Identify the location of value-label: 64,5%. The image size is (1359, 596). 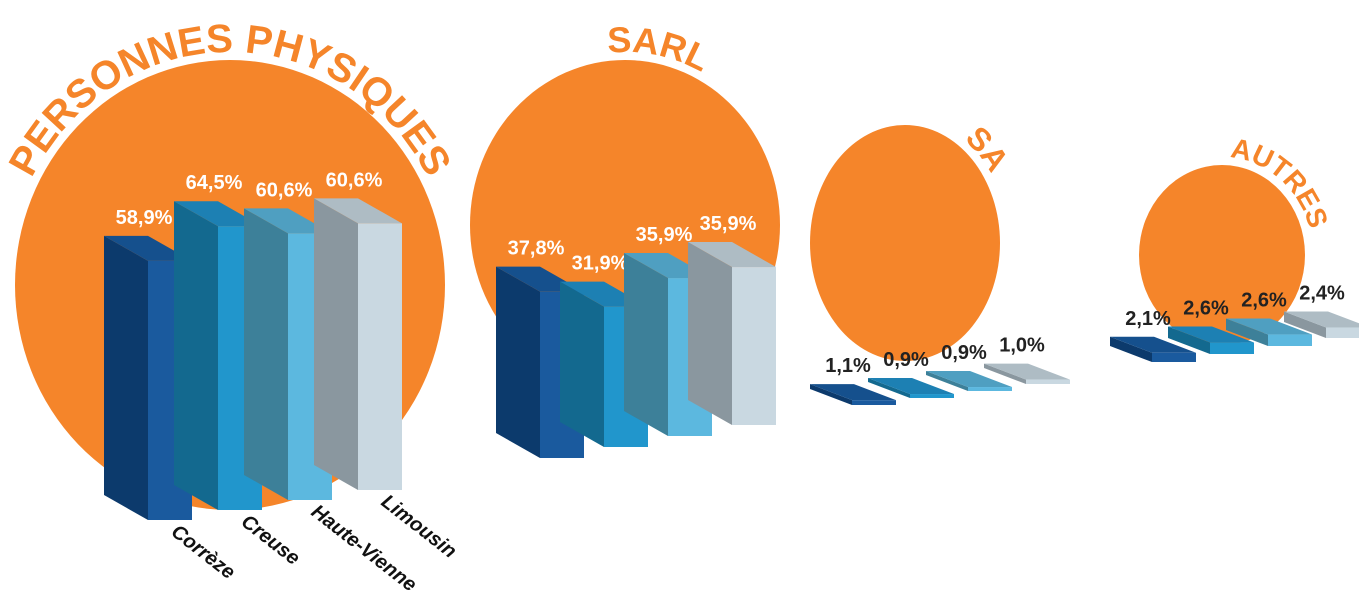
(214, 183).